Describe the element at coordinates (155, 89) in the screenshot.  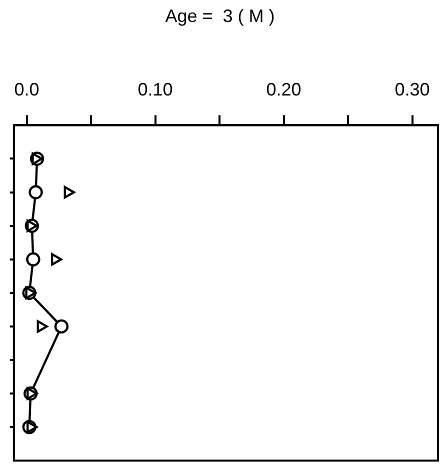
I see `x-tick-label: 0.10` at that location.